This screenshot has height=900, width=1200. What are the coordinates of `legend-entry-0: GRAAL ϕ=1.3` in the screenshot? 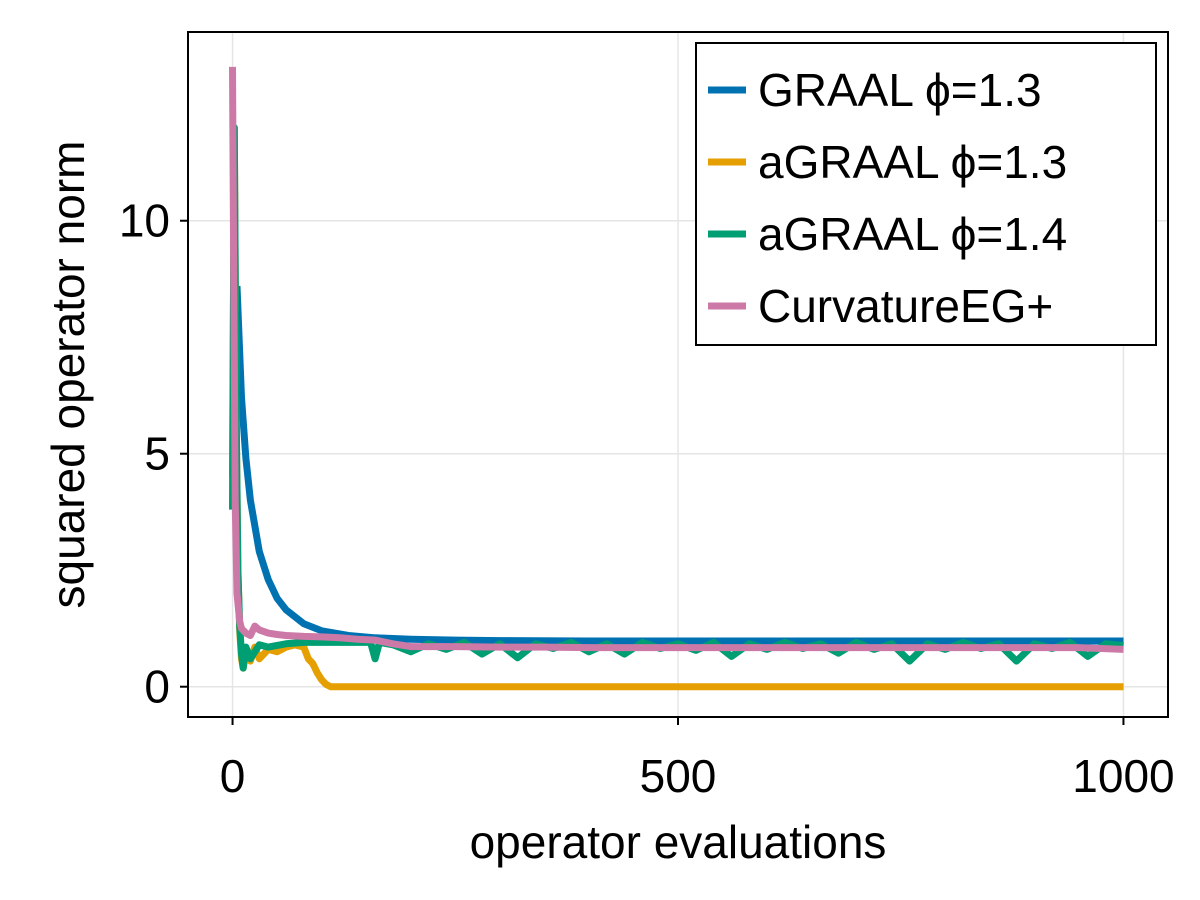 It's located at (875, 90).